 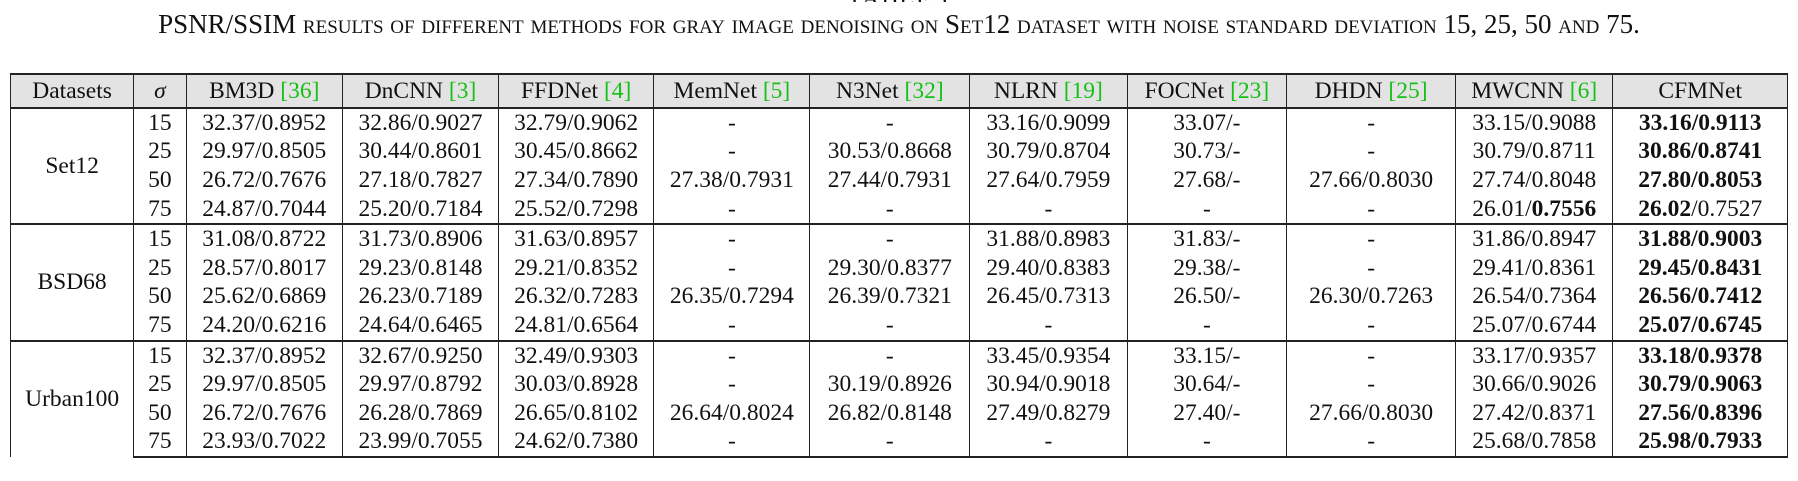 What do you see at coordinates (1371, 297) in the screenshot?
I see `result-cell: 26.30/0.7263` at bounding box center [1371, 297].